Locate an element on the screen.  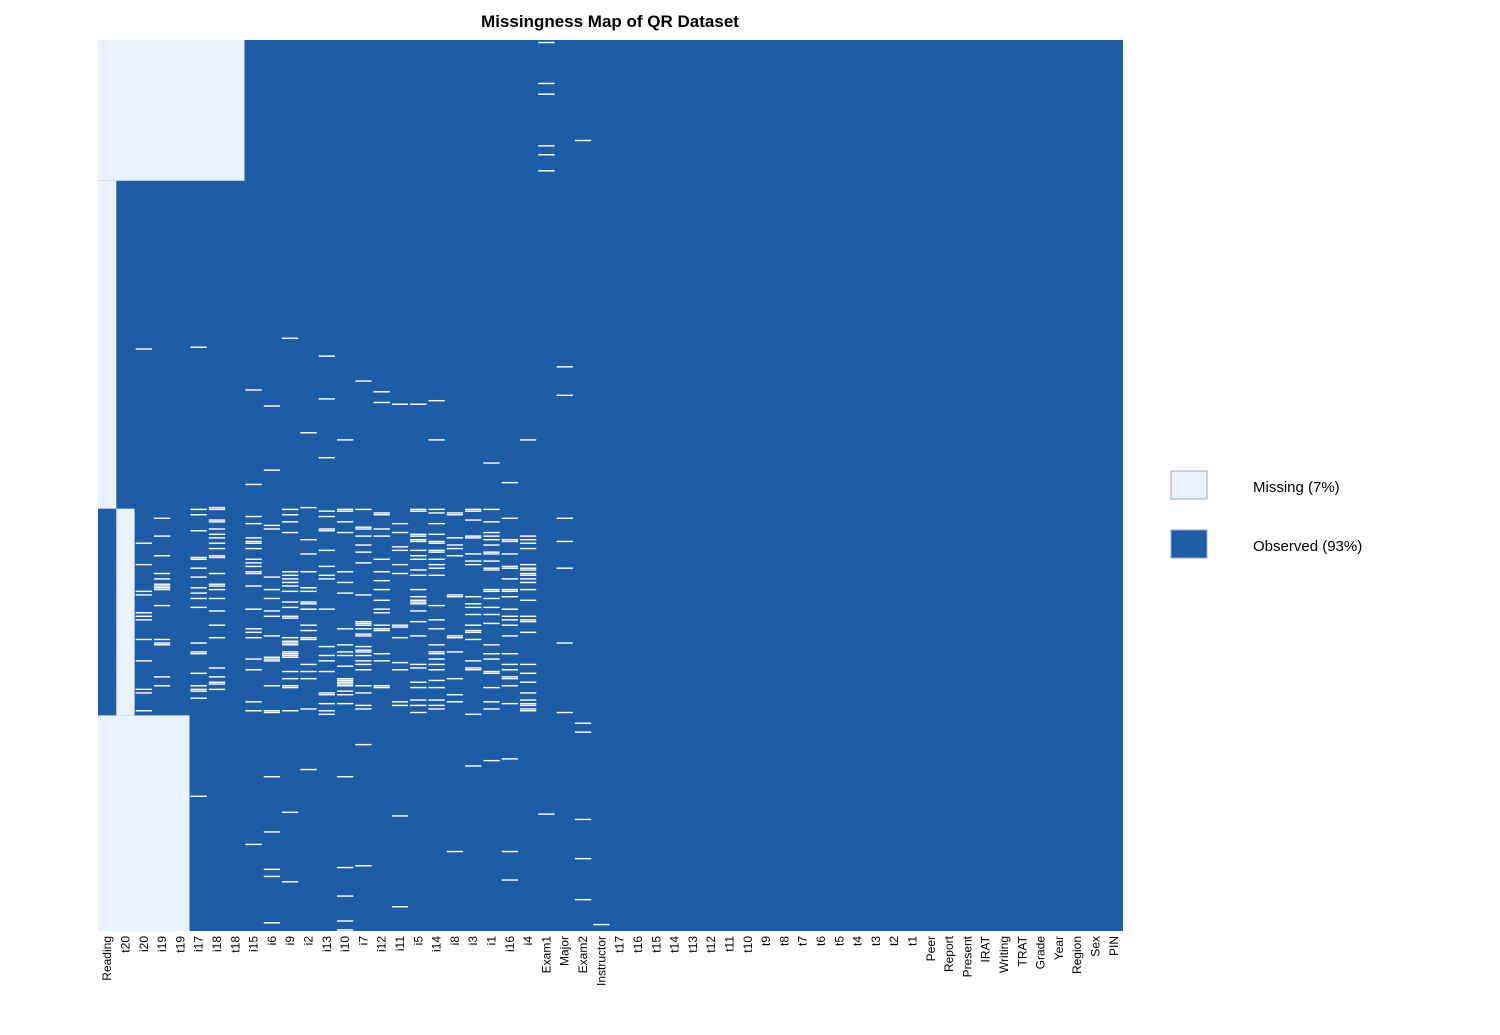
x-tick-label-sex: Sex is located at coordinates (1096, 946).